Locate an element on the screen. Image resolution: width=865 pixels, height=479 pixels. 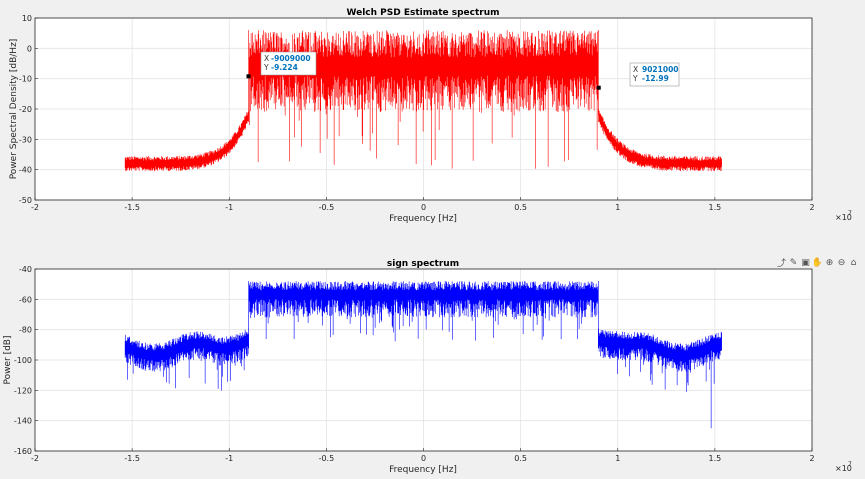
datatip-left: X -9009000 Y -9.224 is located at coordinates (281, 65).